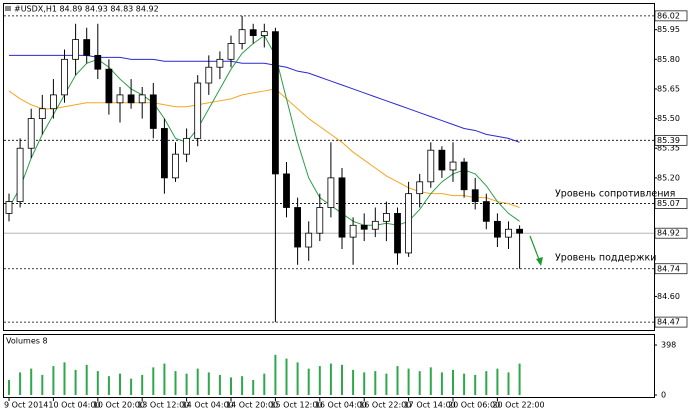 This screenshot has height=411, width=688. What do you see at coordinates (668, 140) in the screenshot?
I see `level-label: 85.39` at bounding box center [668, 140].